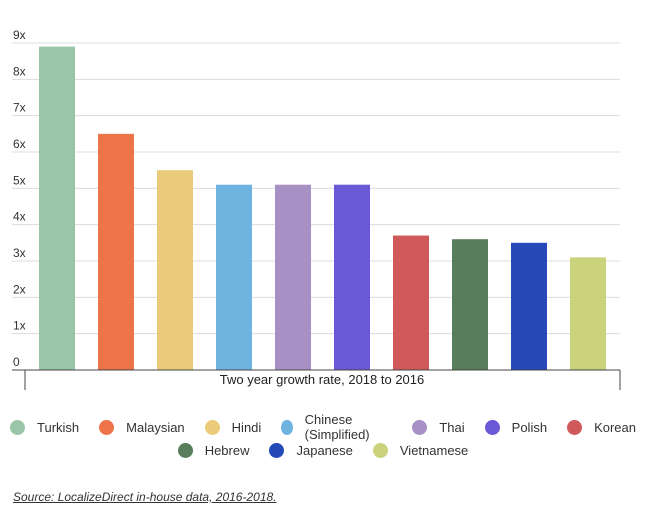  What do you see at coordinates (246, 427) in the screenshot?
I see `legend-label: Hindi` at bounding box center [246, 427].